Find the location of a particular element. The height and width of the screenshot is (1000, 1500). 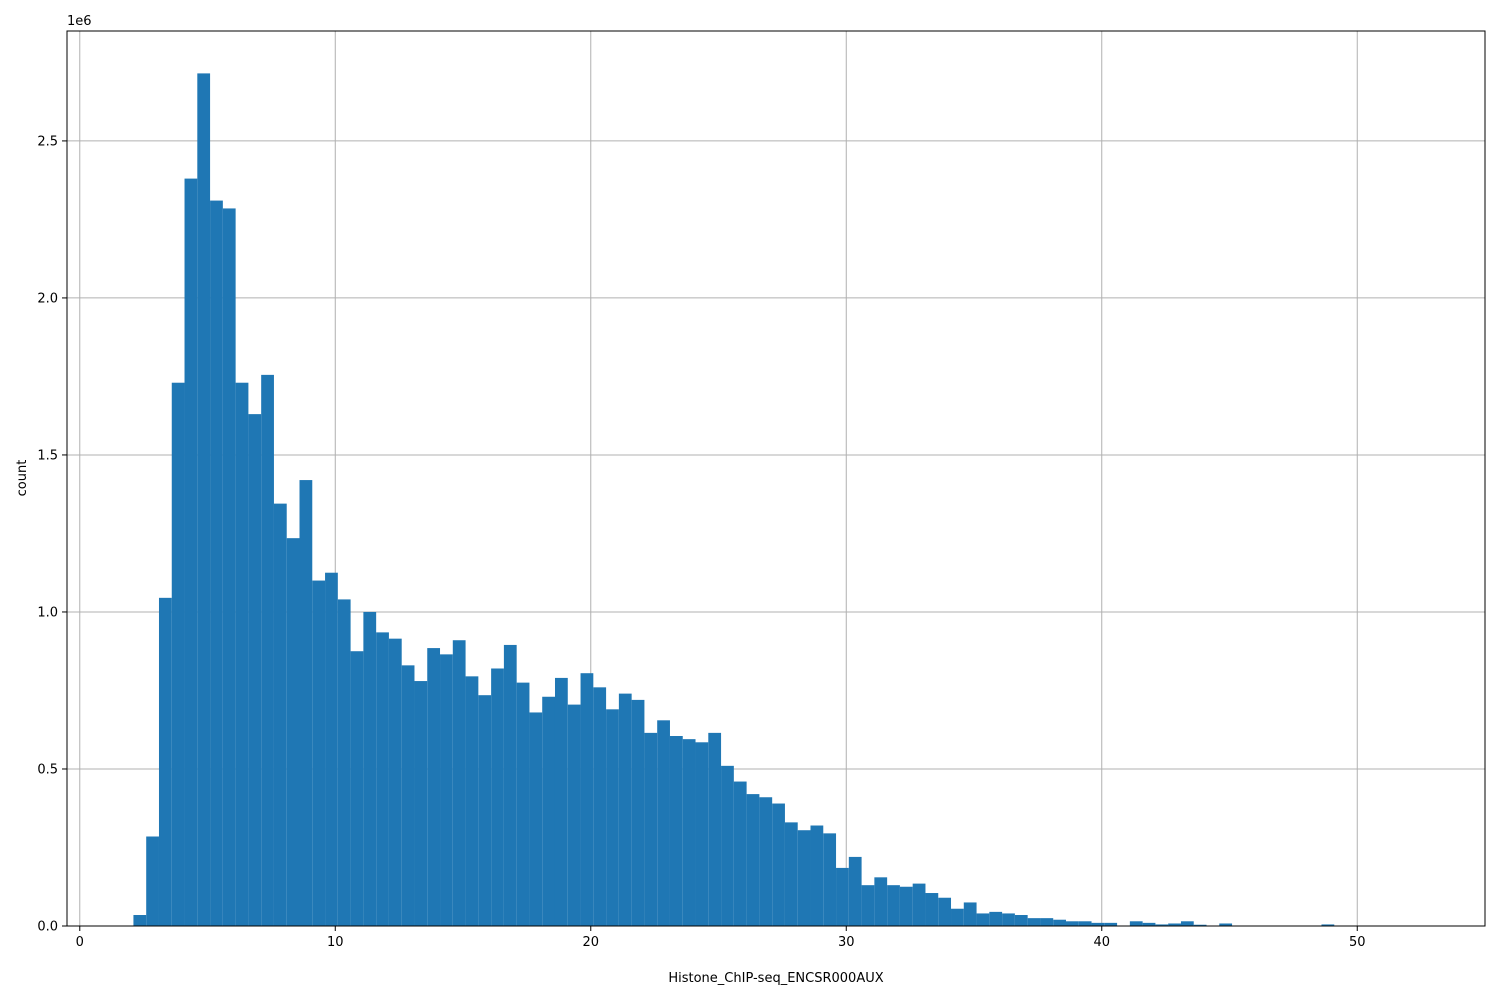

x-tick-label-4: 40 is located at coordinates (1101, 942).